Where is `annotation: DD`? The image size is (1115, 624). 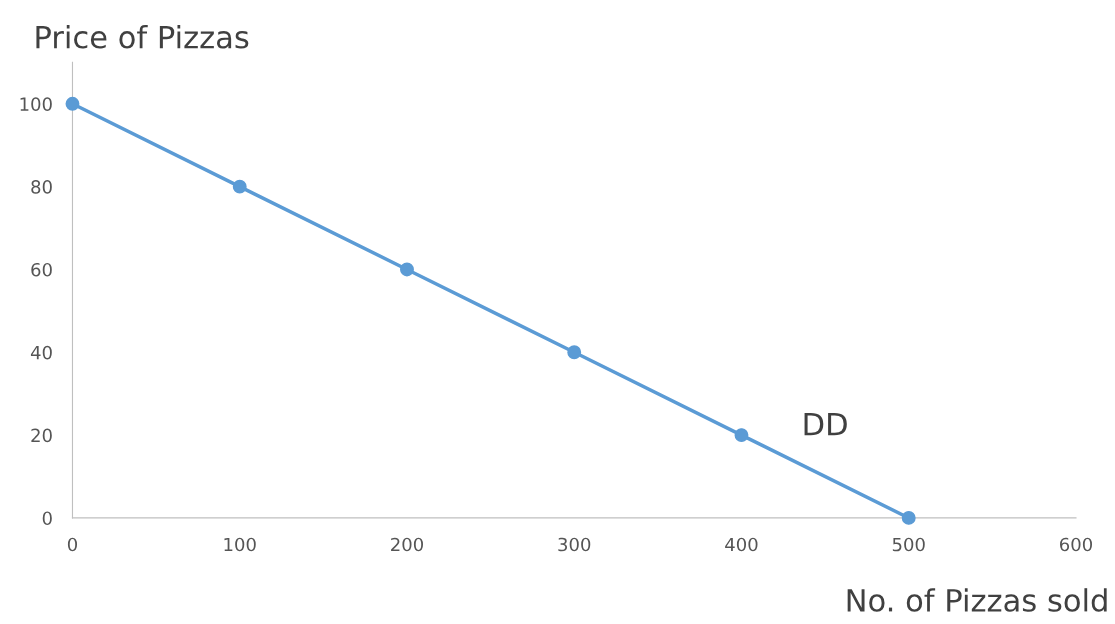
annotation: DD is located at coordinates (825, 424).